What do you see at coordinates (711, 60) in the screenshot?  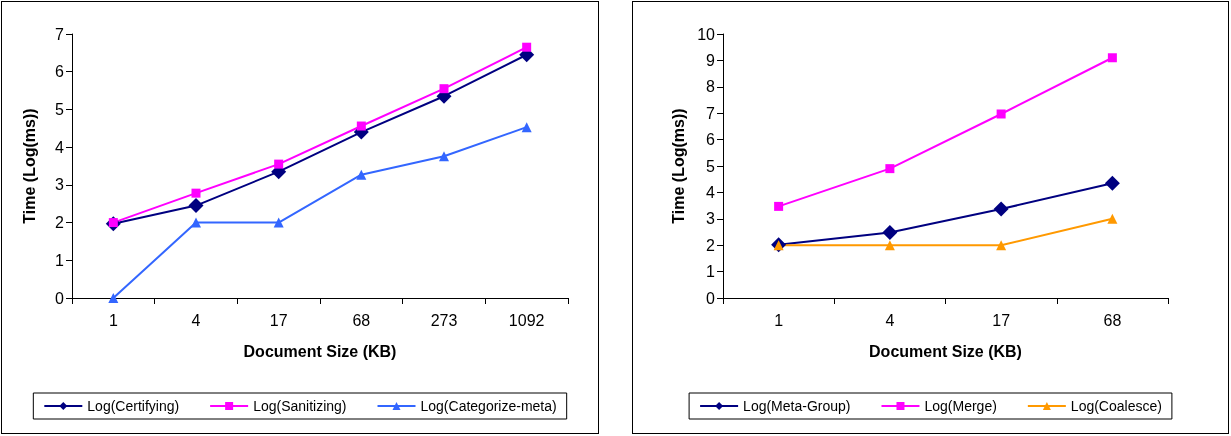 I see `y-tick-label: 9` at bounding box center [711, 60].